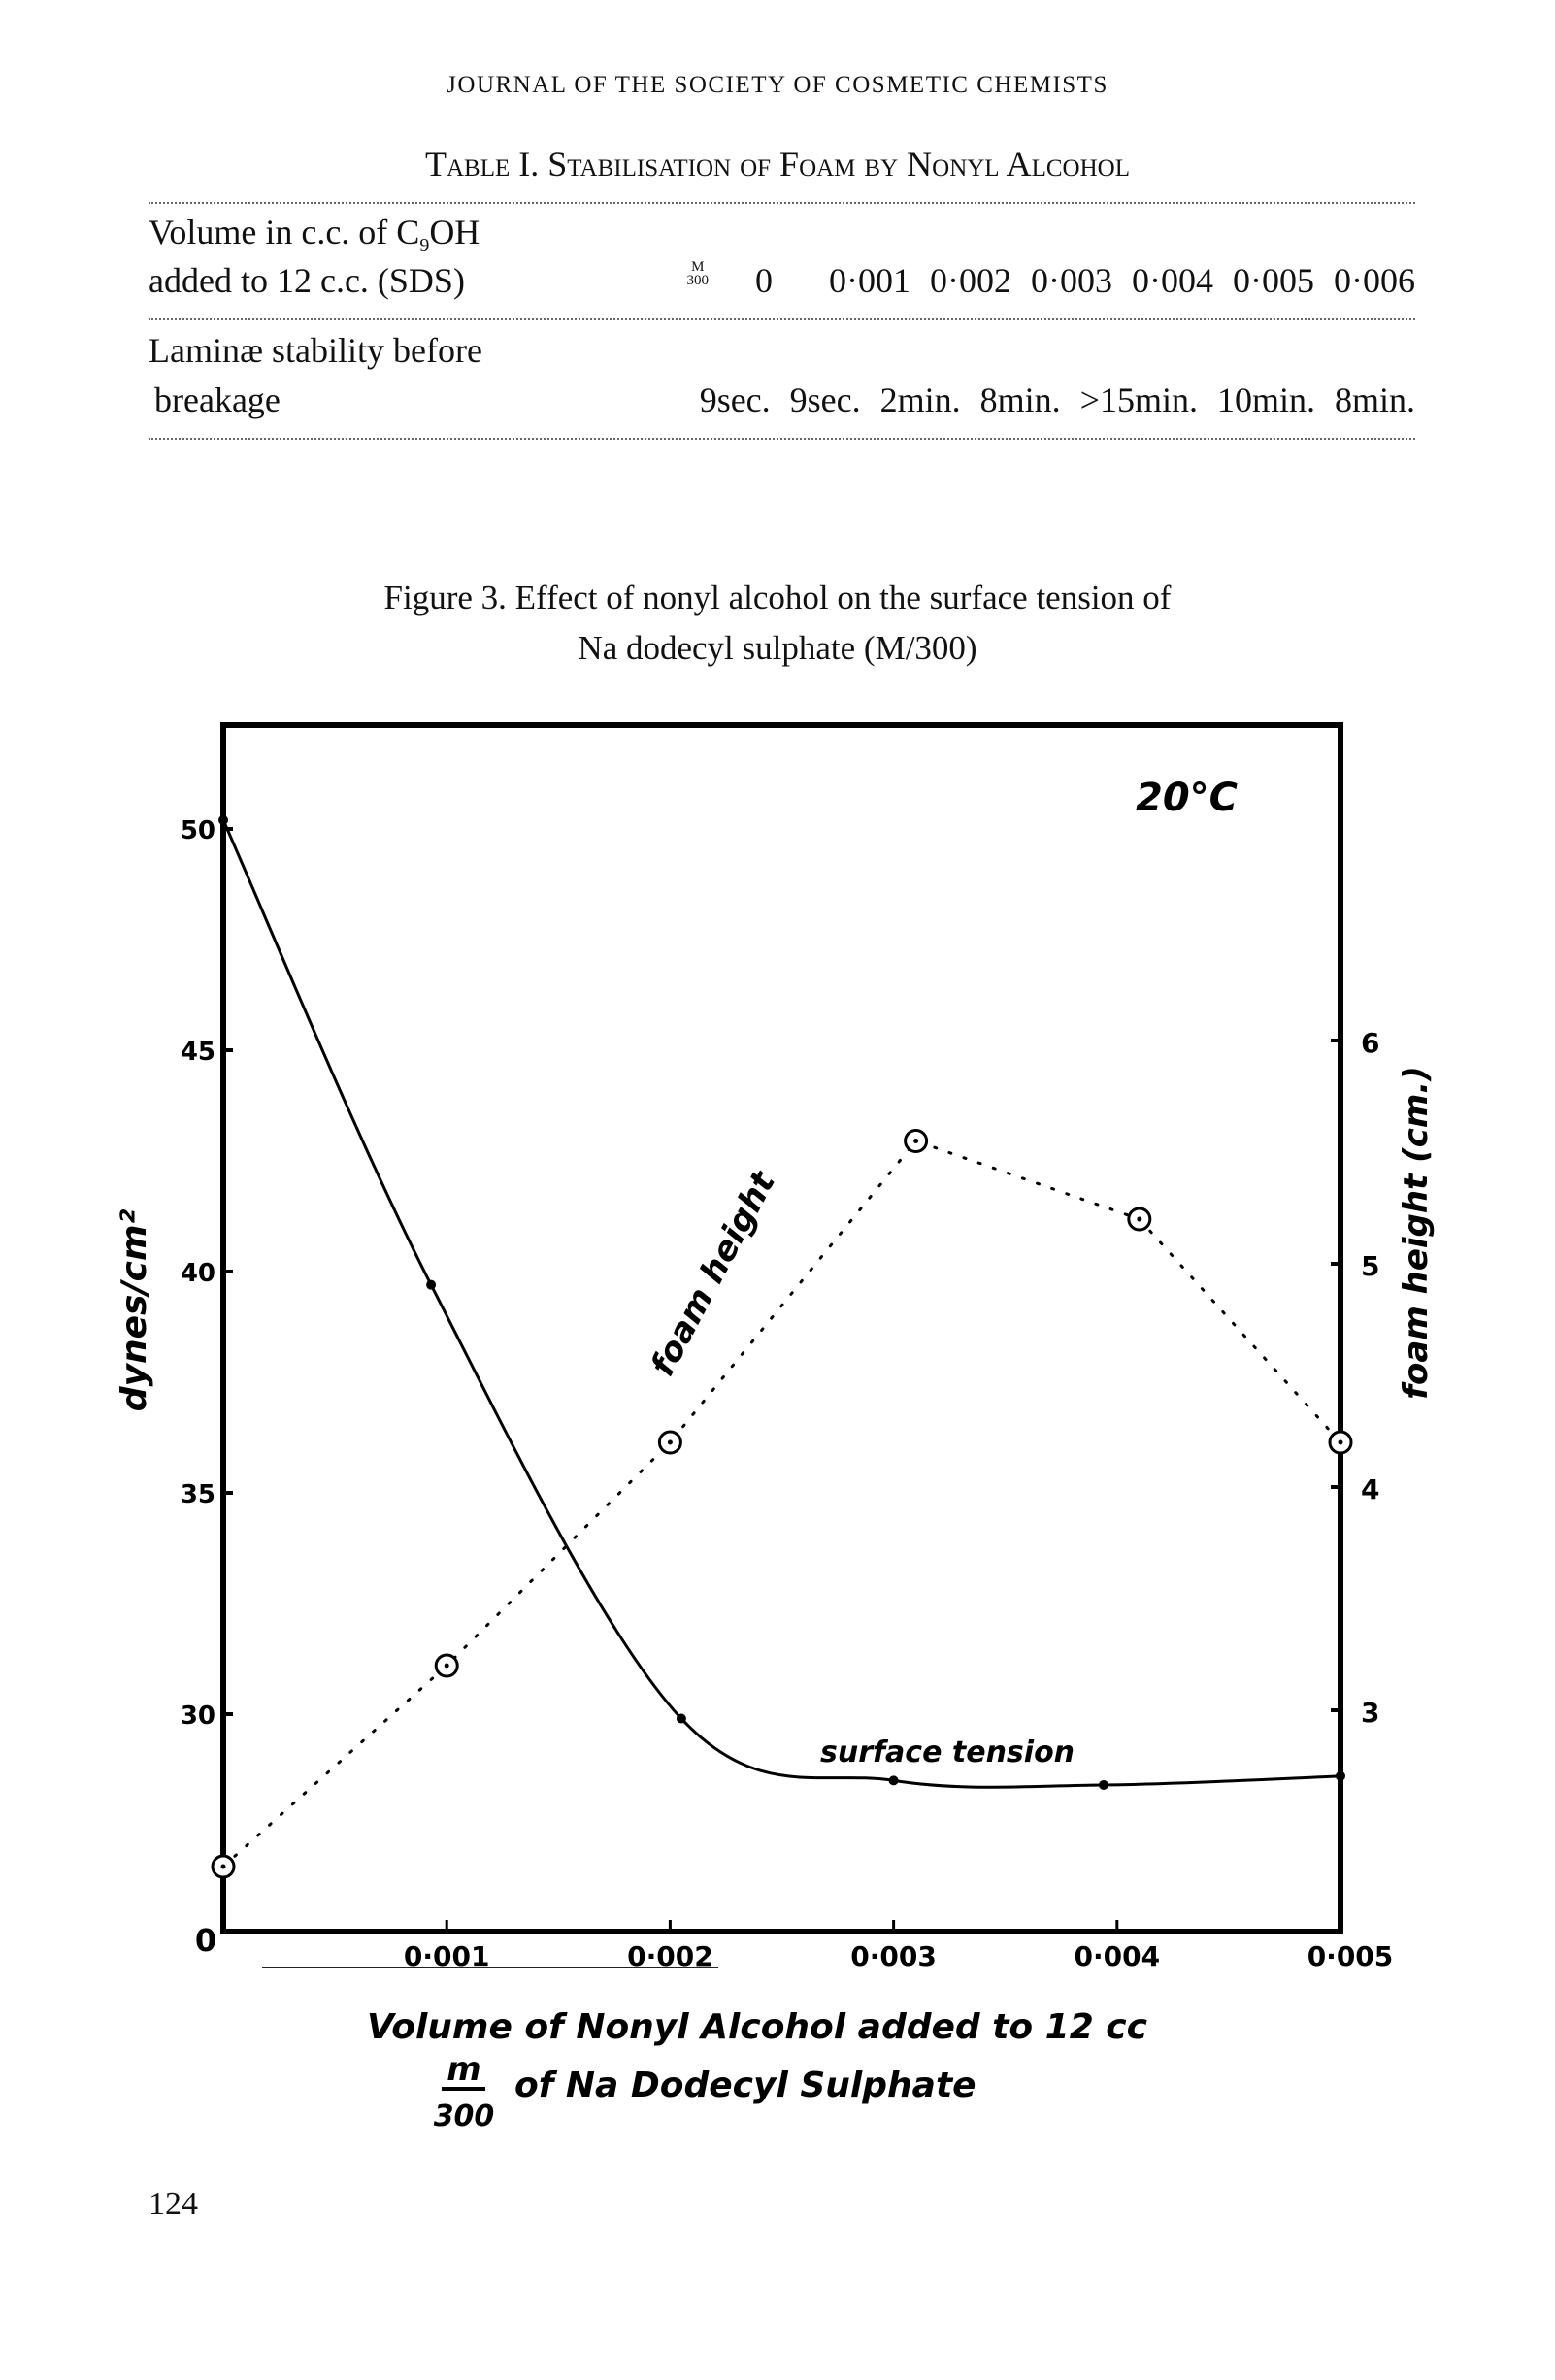  Describe the element at coordinates (1375, 280) in the screenshot. I see `volume-cell: 0·006` at that location.